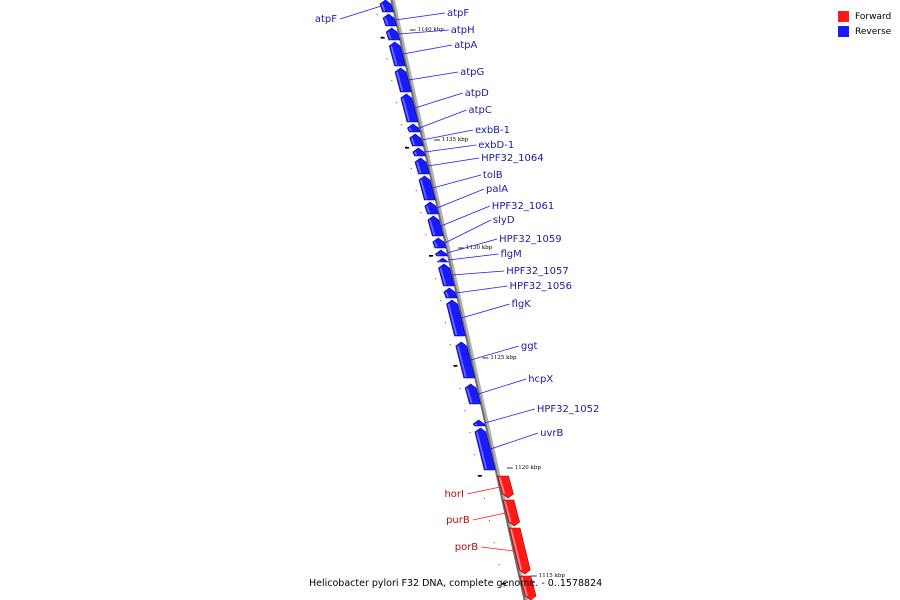 The image size is (900, 600). I want to click on gene-label: HPF32_1059, so click(530, 239).